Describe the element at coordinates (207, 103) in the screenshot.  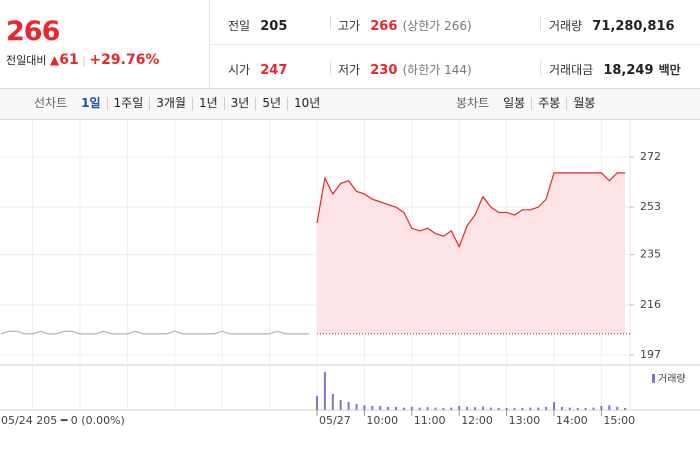
I see `tab: 1년` at that location.